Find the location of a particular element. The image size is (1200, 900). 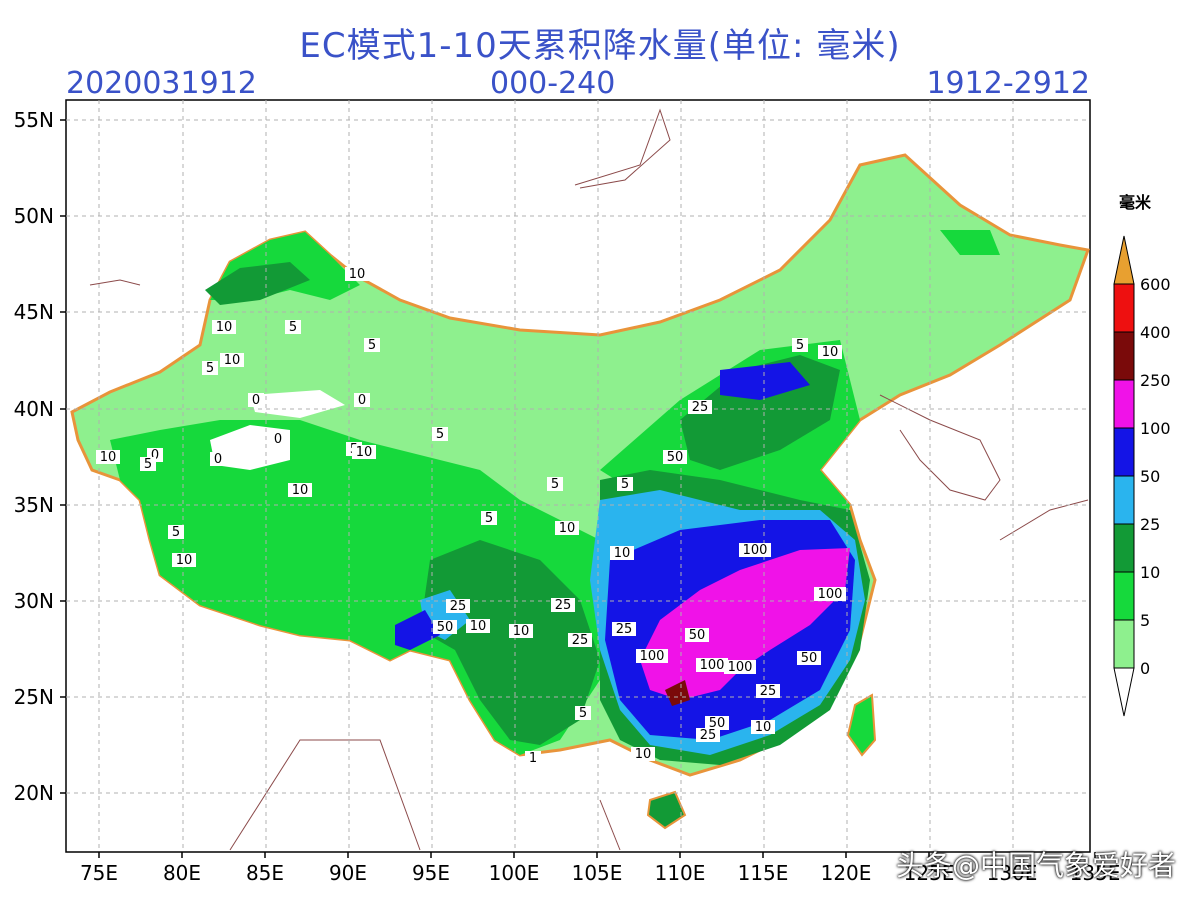

watermark: 头条@中国气象爱好者 is located at coordinates (1035, 865).